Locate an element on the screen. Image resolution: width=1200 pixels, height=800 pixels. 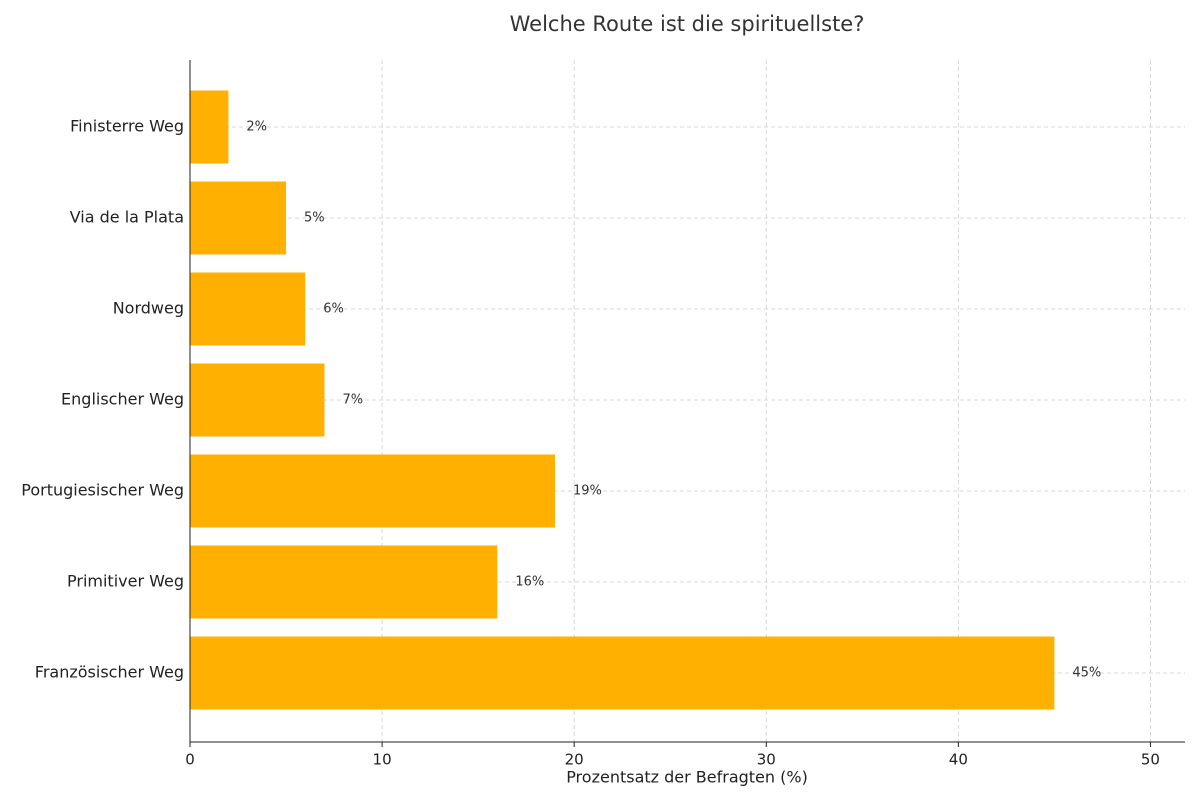
x-tick-label: 0 is located at coordinates (190, 760).